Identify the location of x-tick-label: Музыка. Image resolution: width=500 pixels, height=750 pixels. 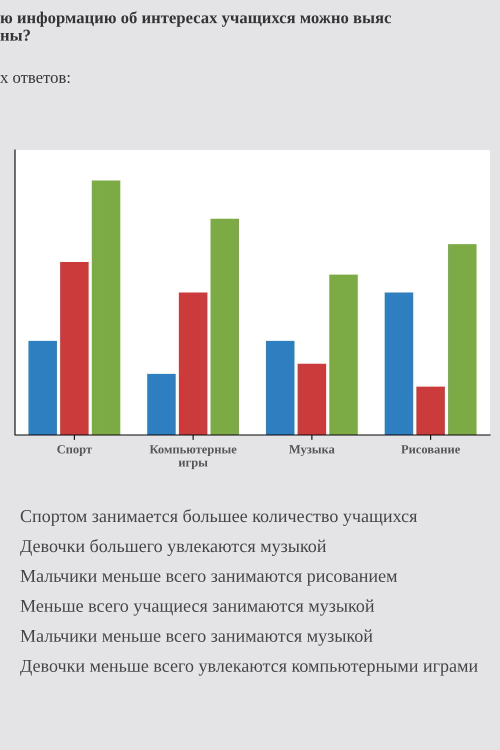
(312, 450).